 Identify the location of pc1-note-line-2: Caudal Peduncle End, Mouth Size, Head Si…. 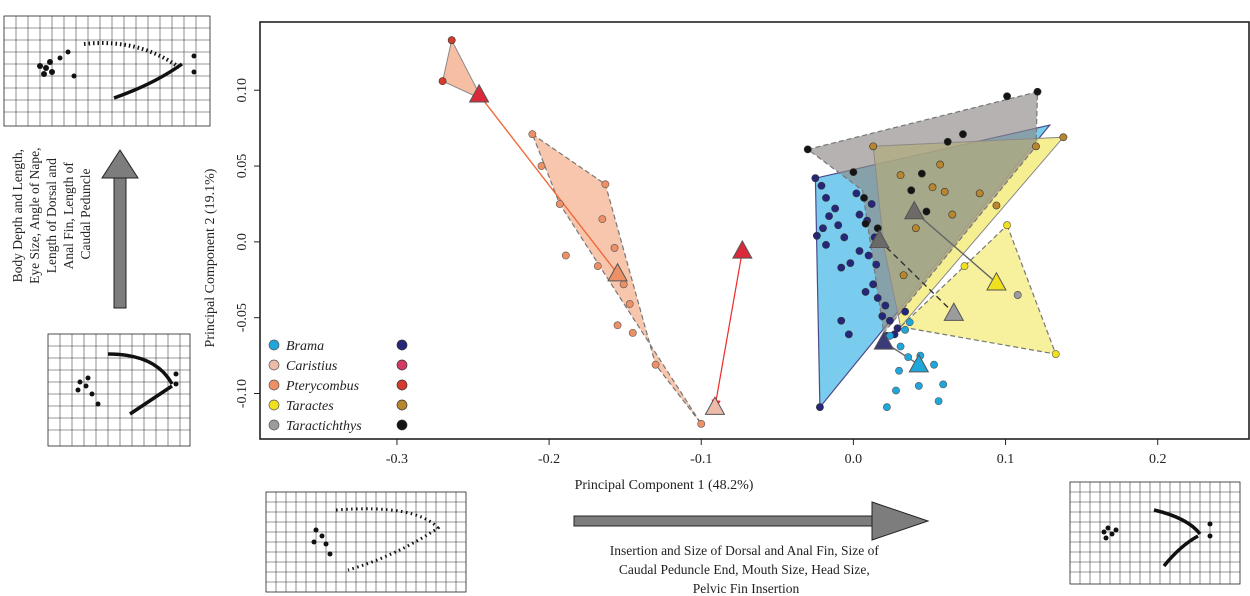
(744, 569).